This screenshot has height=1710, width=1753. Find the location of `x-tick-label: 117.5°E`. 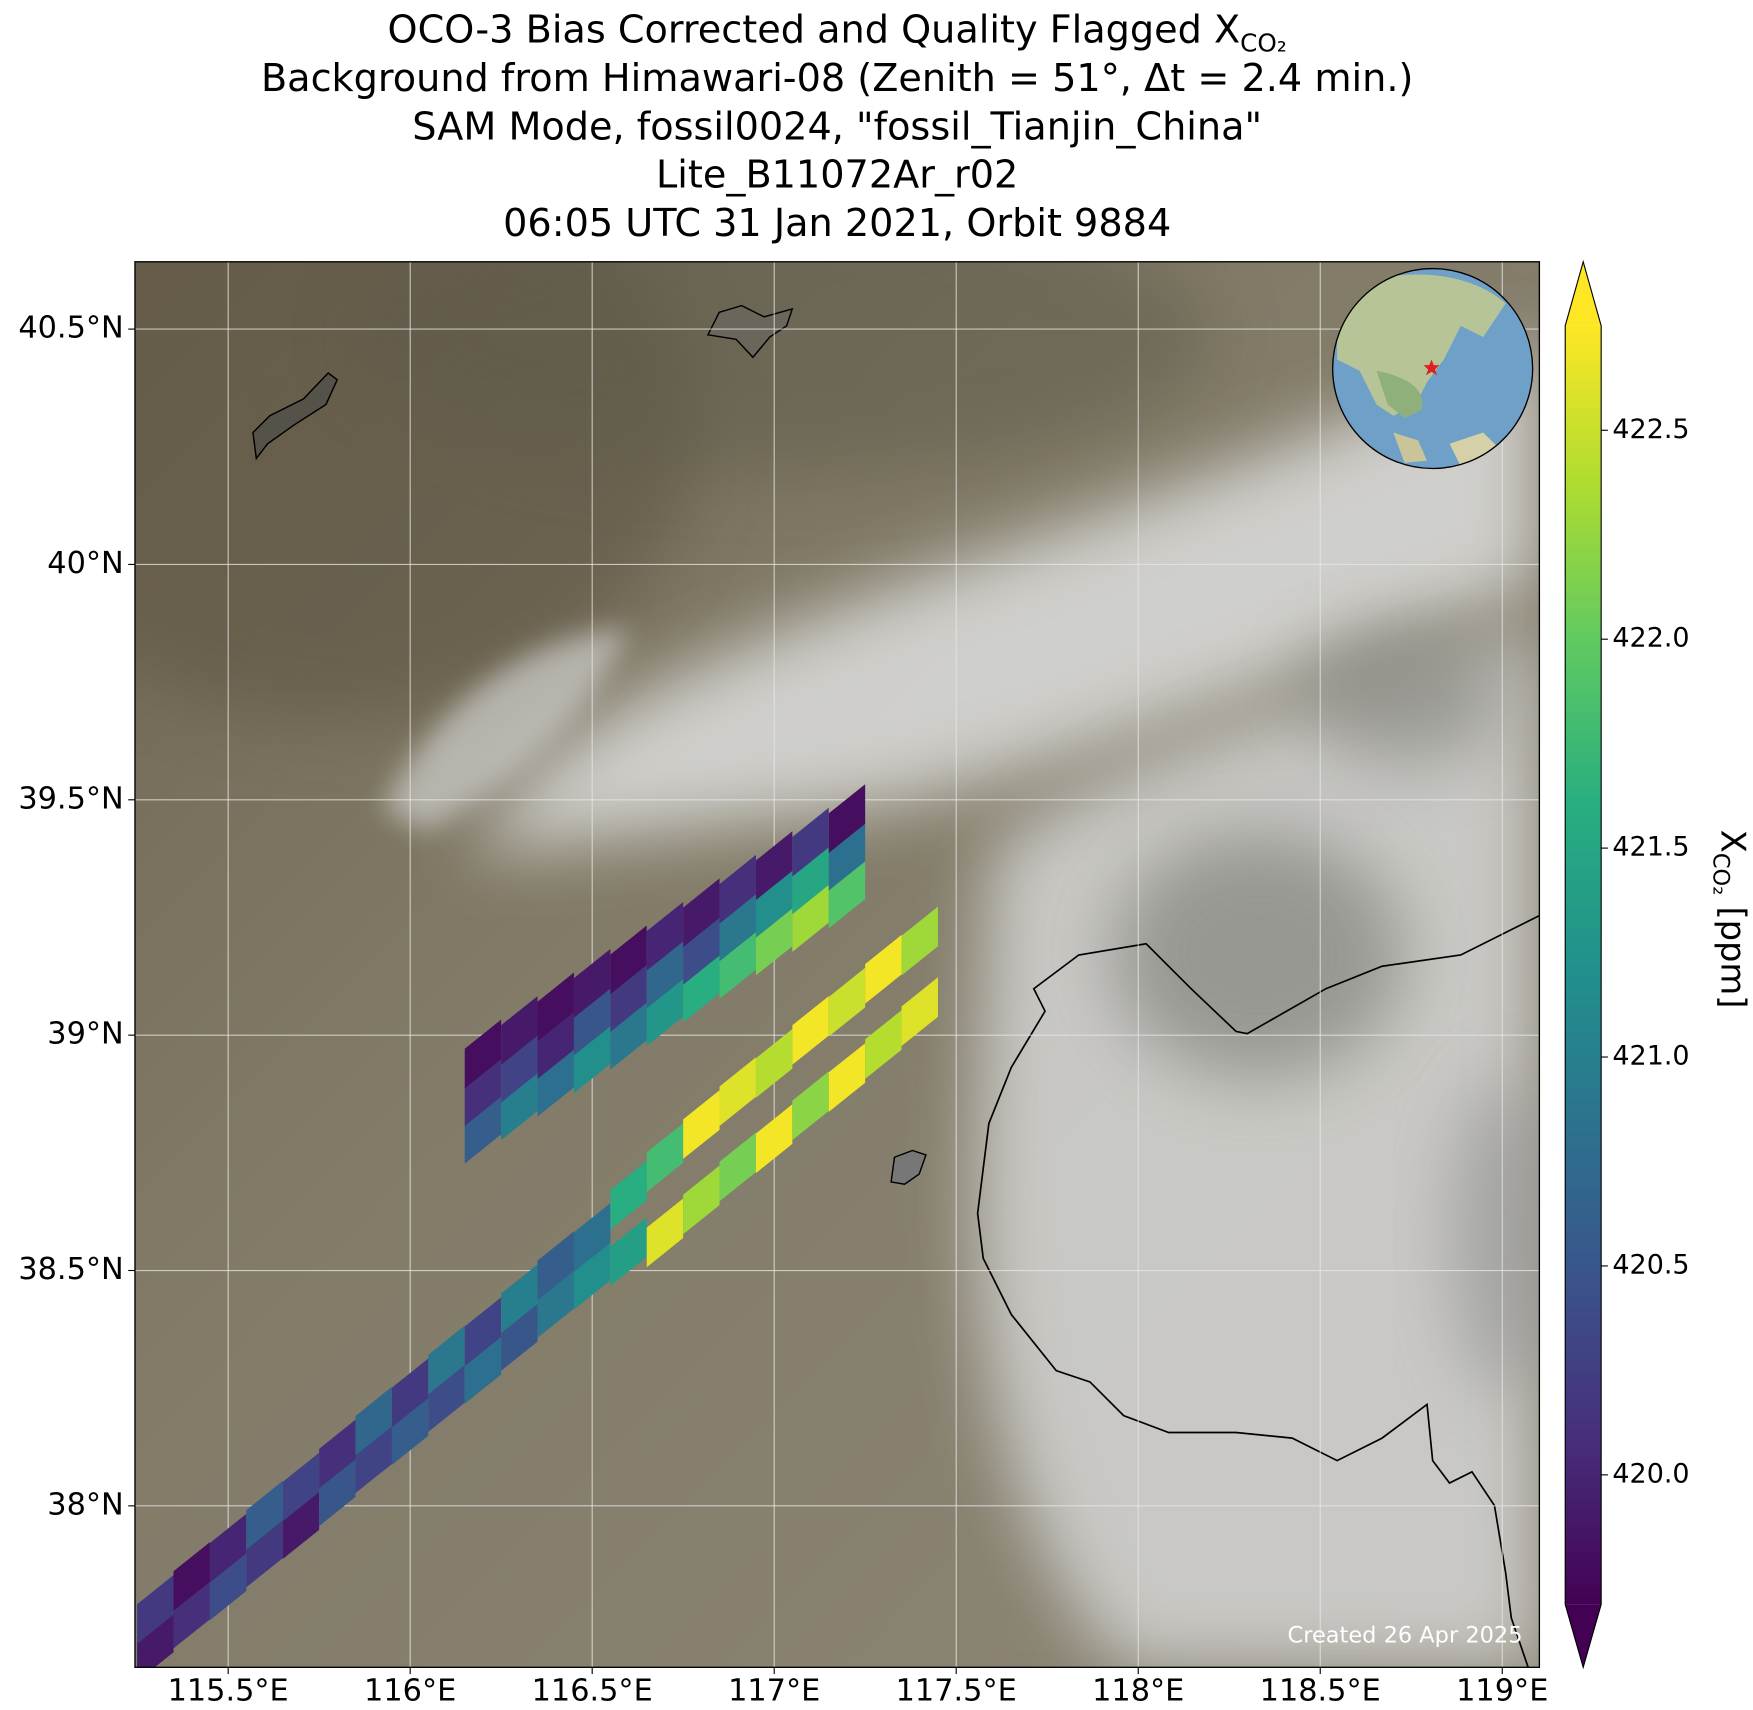

x-tick-label: 117.5°E is located at coordinates (956, 1691).